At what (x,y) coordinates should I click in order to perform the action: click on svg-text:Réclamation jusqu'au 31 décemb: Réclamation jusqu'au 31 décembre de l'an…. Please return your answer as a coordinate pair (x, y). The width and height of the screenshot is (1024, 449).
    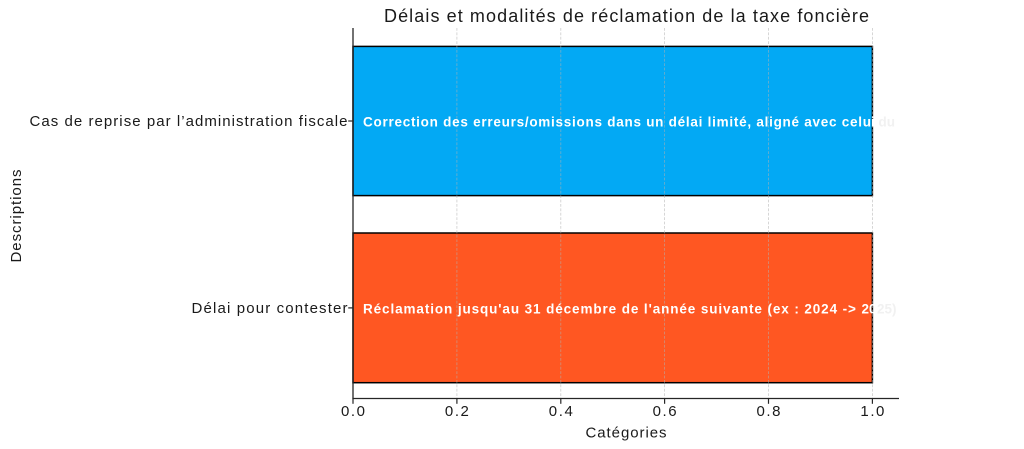
    Looking at the image, I should click on (616, 308).